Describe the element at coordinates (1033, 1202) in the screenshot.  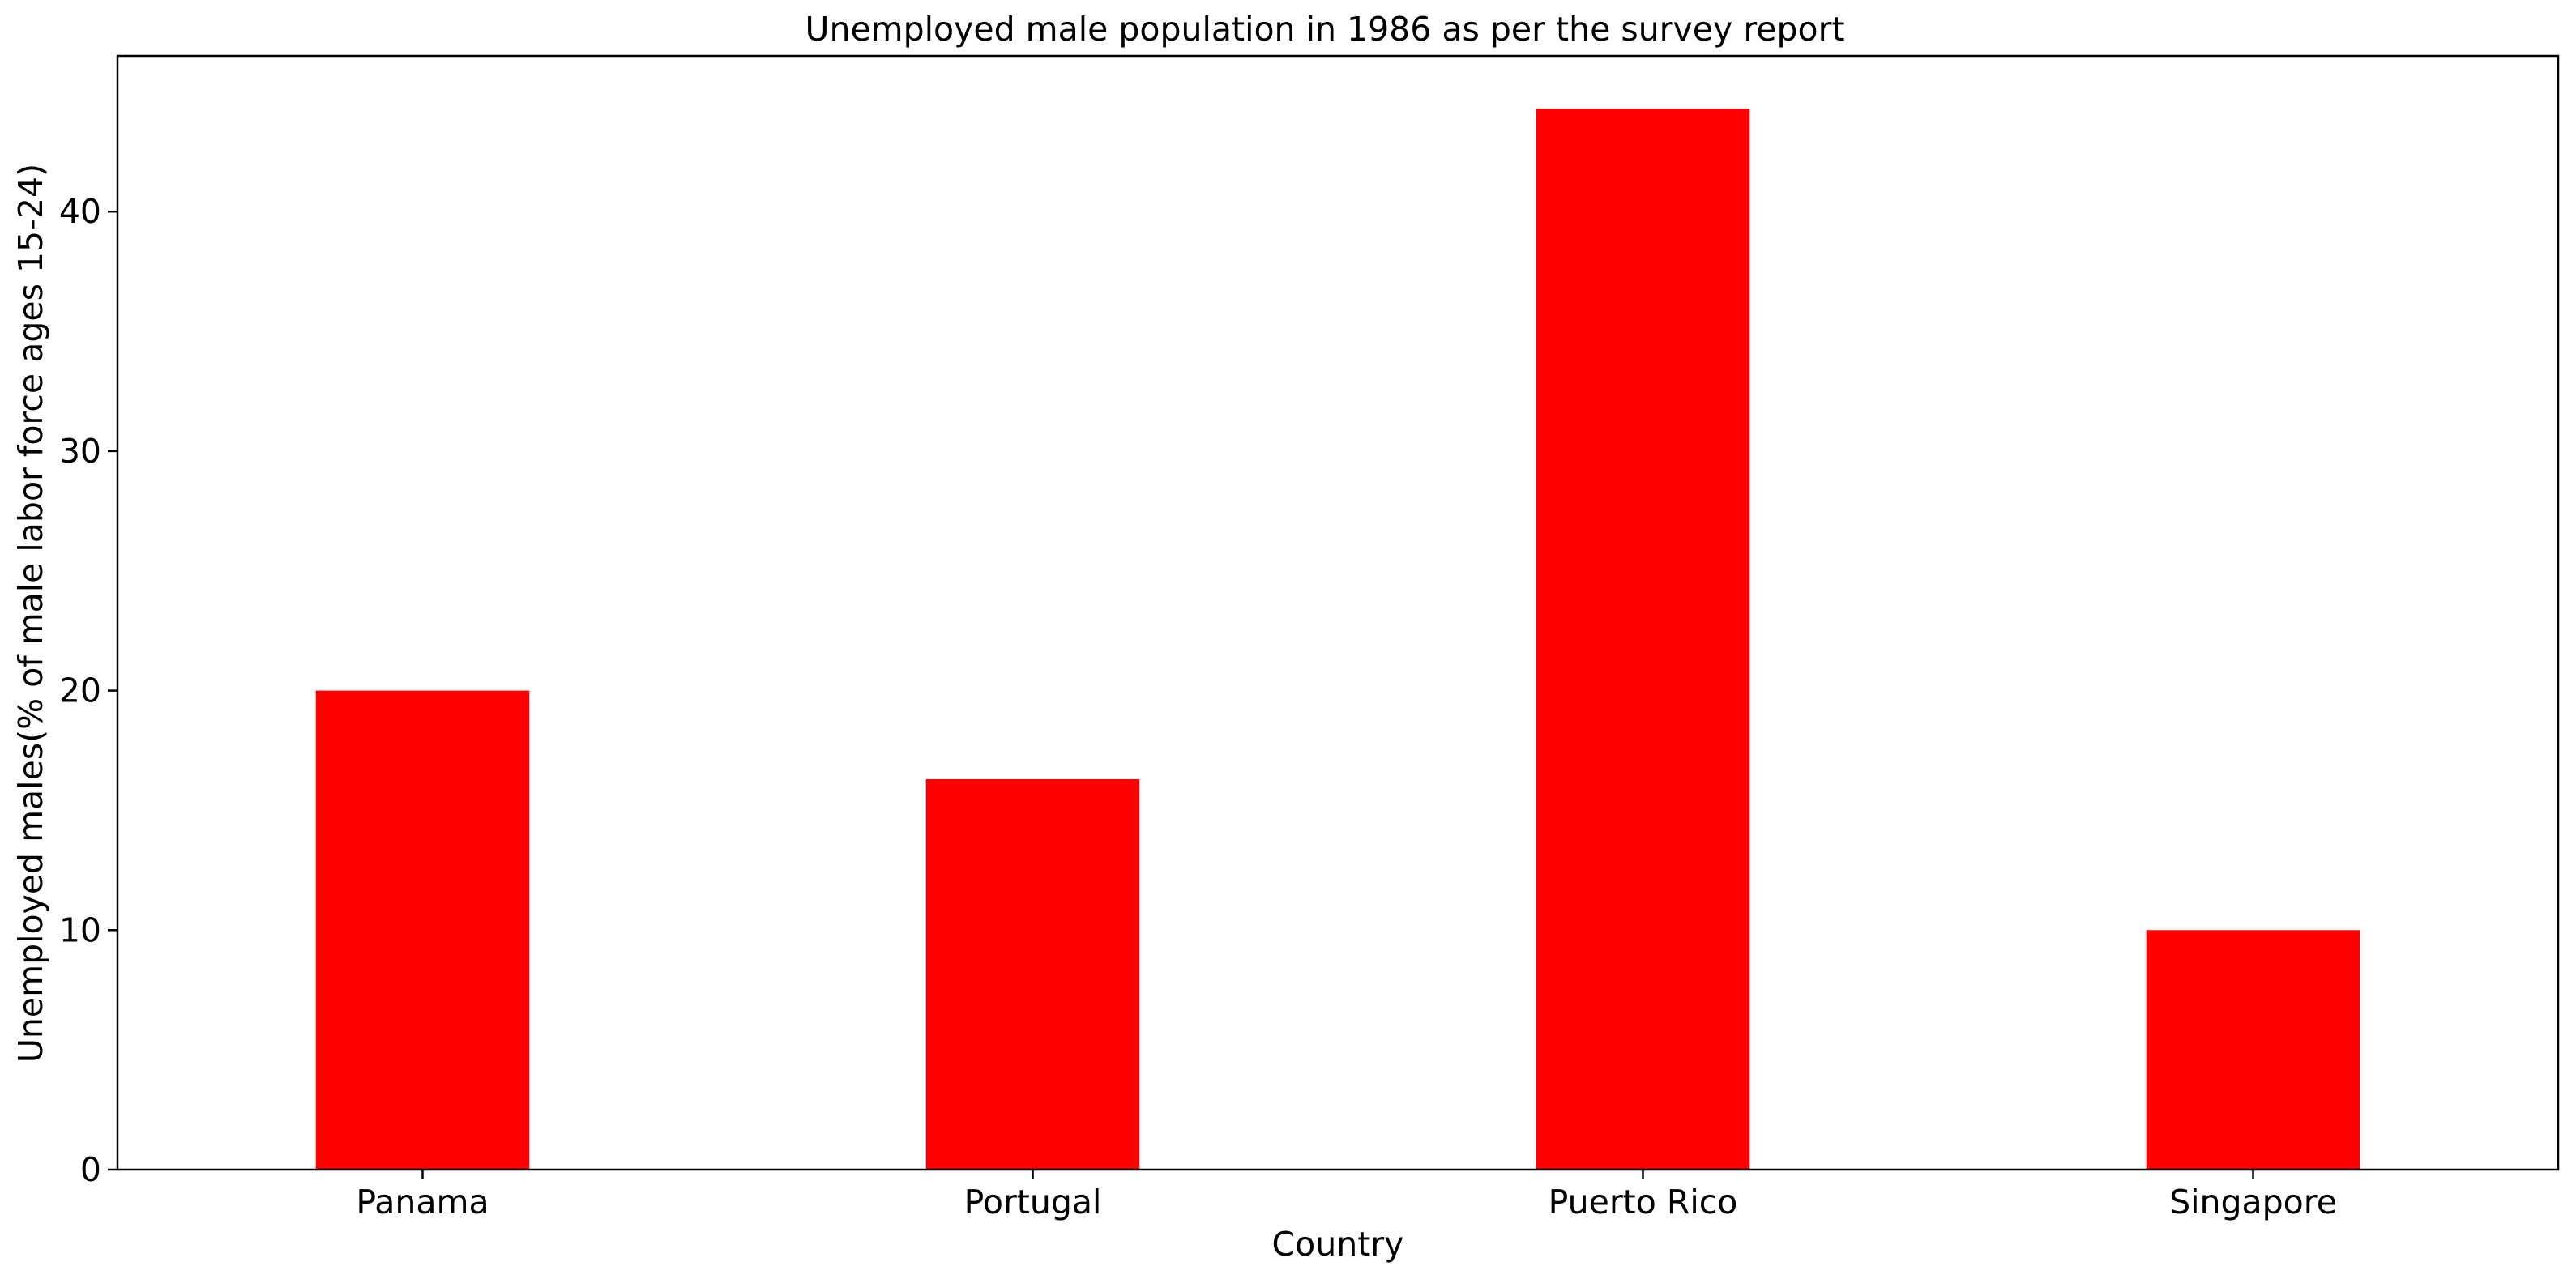
I see `x-tick-label: Portugal` at that location.